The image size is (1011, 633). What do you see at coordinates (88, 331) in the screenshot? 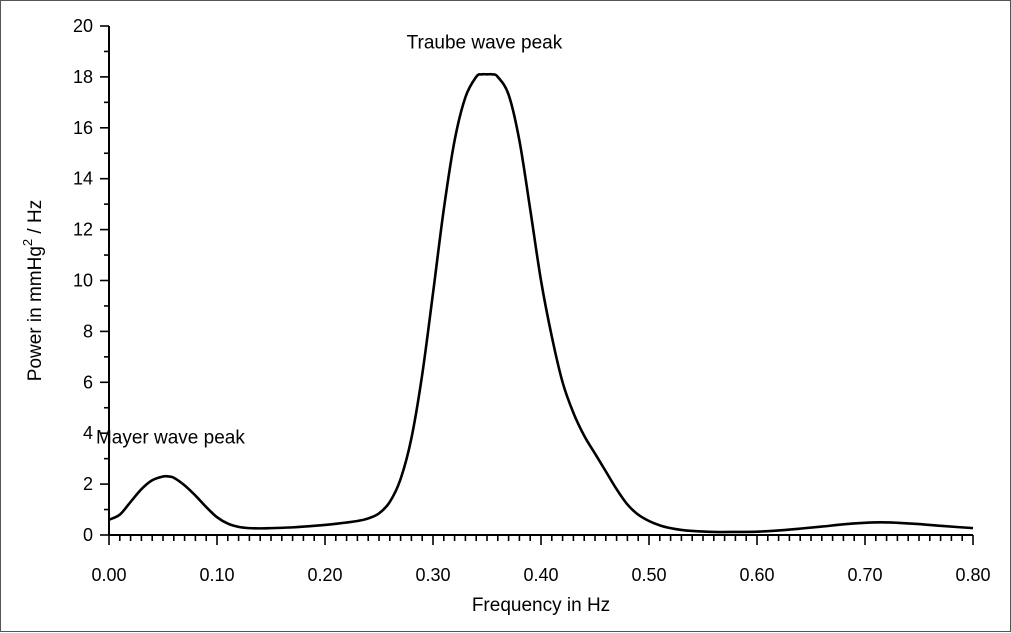
I see `y-tick-label: 8` at bounding box center [88, 331].